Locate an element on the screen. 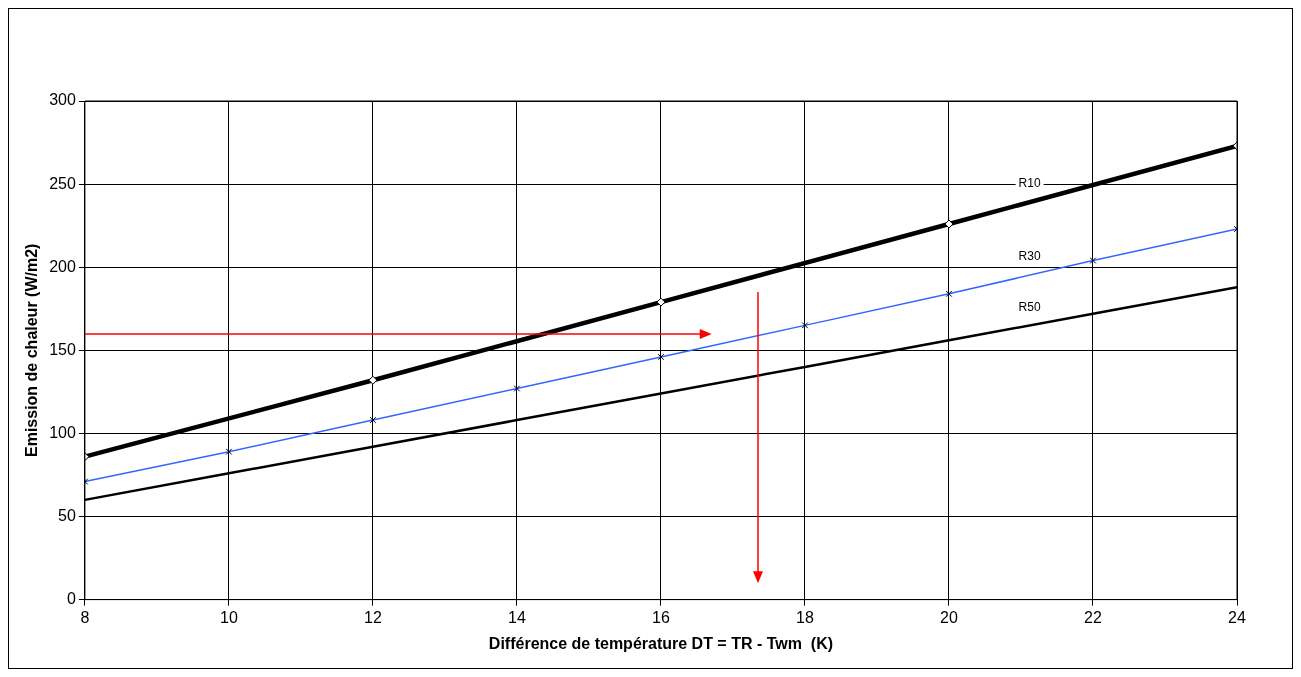 This screenshot has width=1301, height=677. x-tick-label: 12 is located at coordinates (373, 617).